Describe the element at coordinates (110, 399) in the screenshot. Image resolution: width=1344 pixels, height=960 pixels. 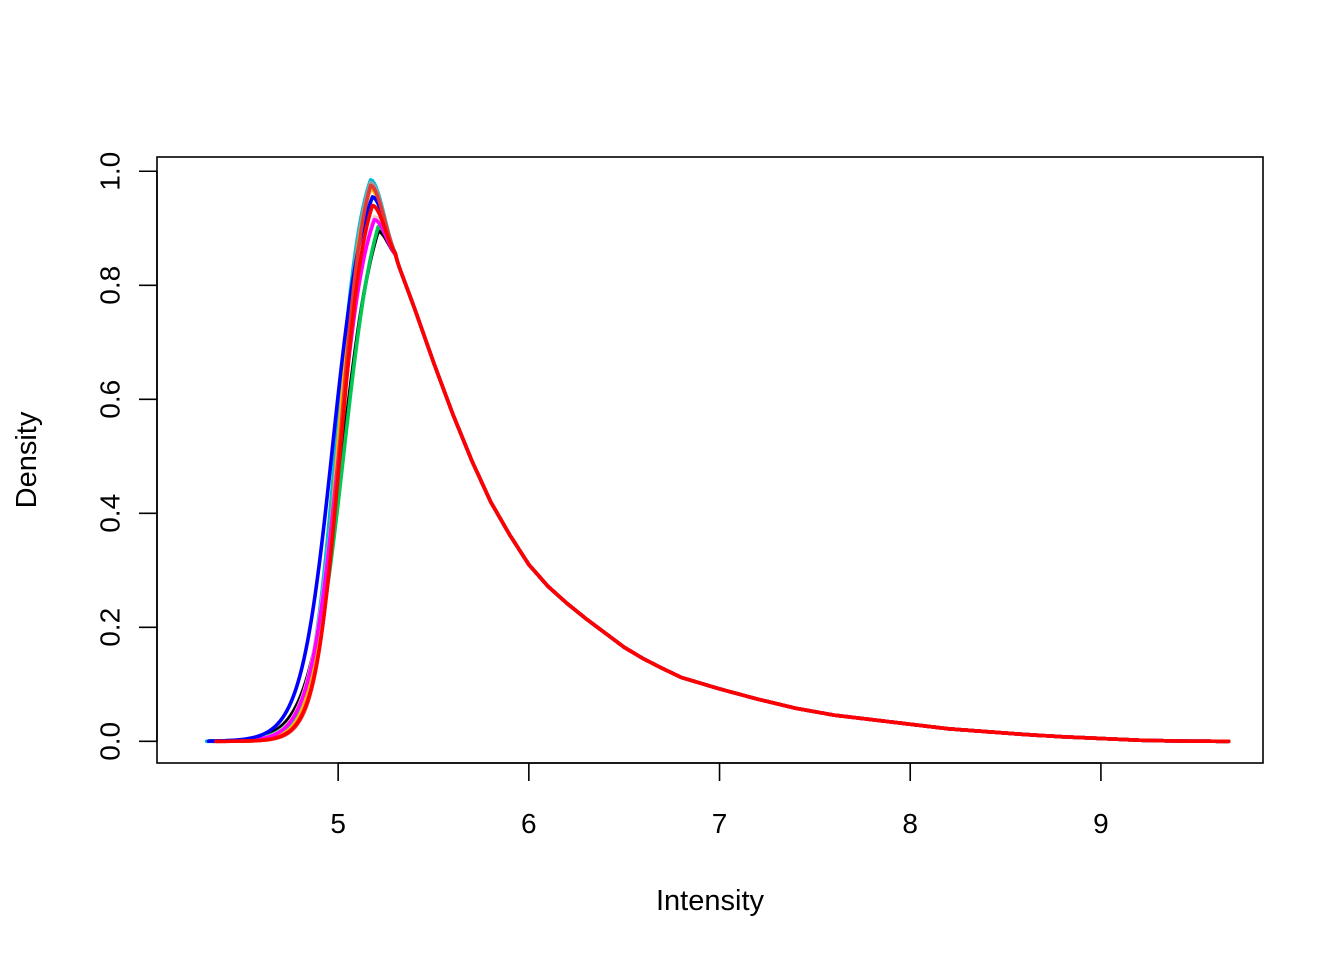
I see `y-tick-label: 0.6` at that location.